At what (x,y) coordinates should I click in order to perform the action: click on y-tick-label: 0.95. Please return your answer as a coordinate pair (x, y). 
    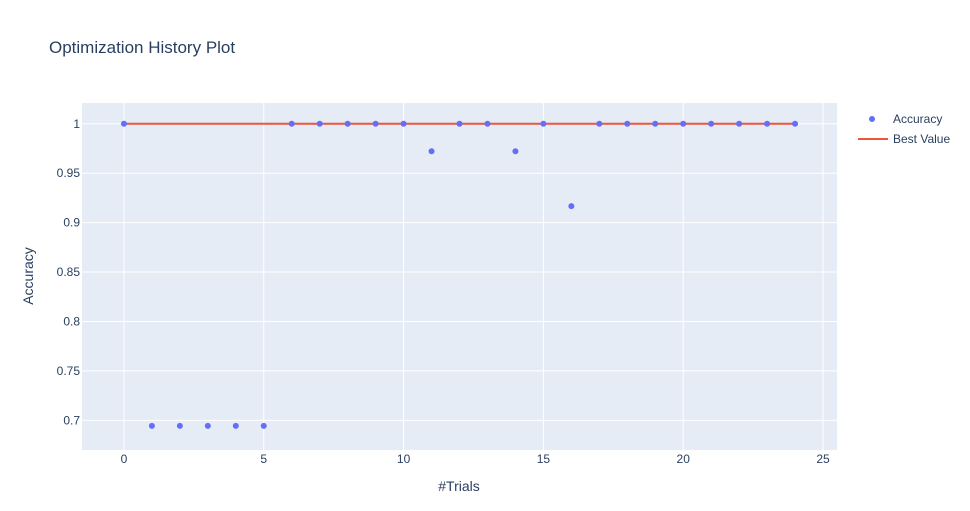
    Looking at the image, I should click on (69, 173).